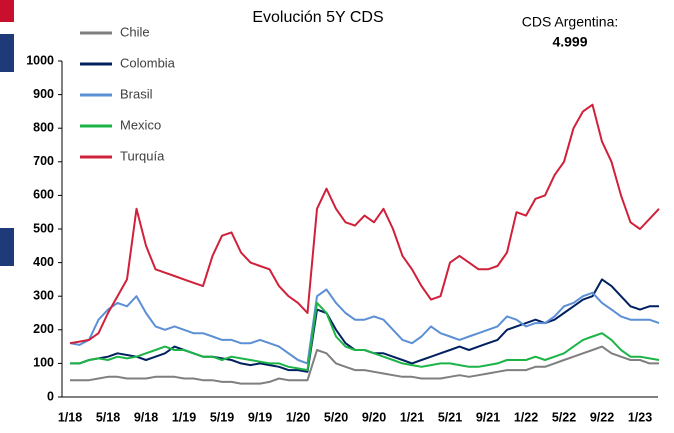 The image size is (674, 433). Describe the element at coordinates (43, 195) in the screenshot. I see `y-tick-label: 600` at that location.